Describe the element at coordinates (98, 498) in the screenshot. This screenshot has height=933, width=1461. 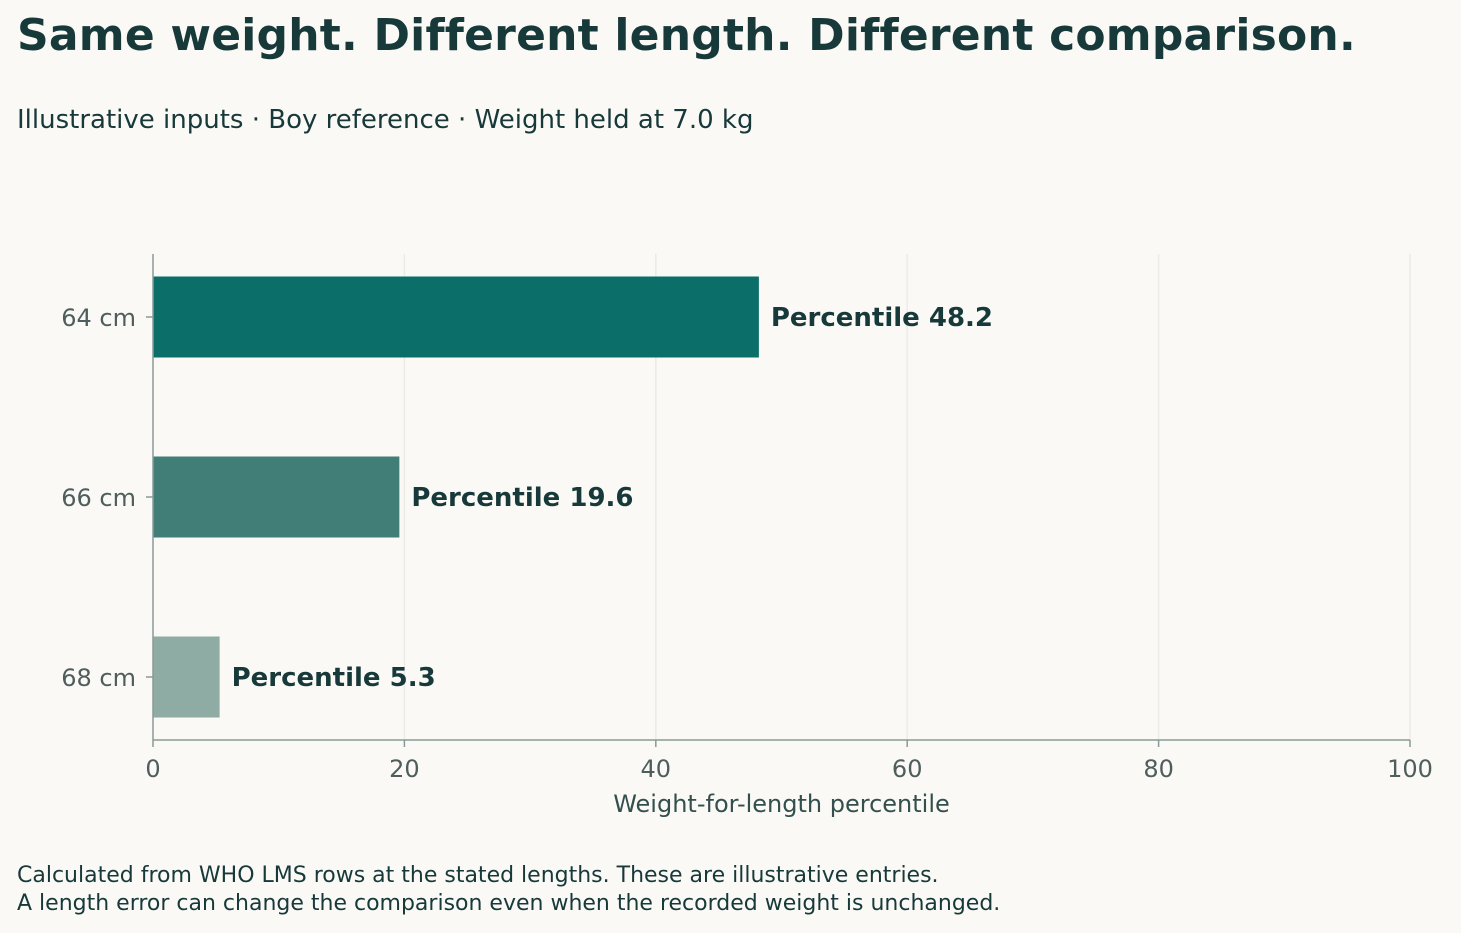
I see `y-tick-label-66-cm: 66 cm` at that location.